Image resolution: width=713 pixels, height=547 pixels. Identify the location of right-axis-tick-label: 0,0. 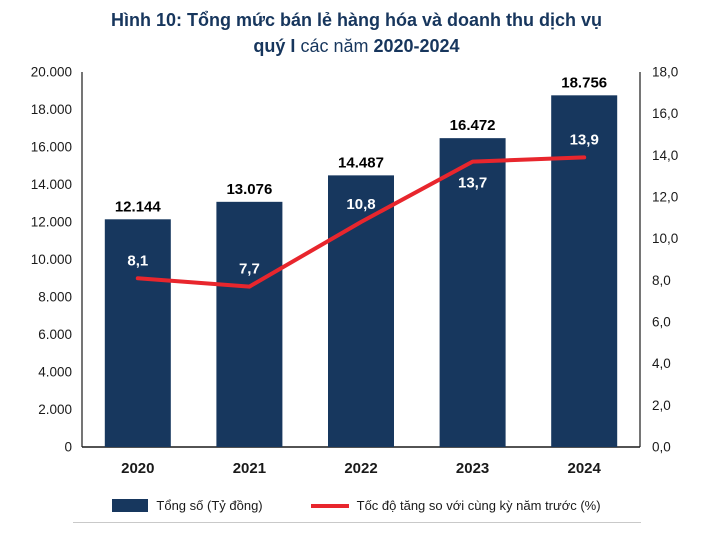
(661, 447).